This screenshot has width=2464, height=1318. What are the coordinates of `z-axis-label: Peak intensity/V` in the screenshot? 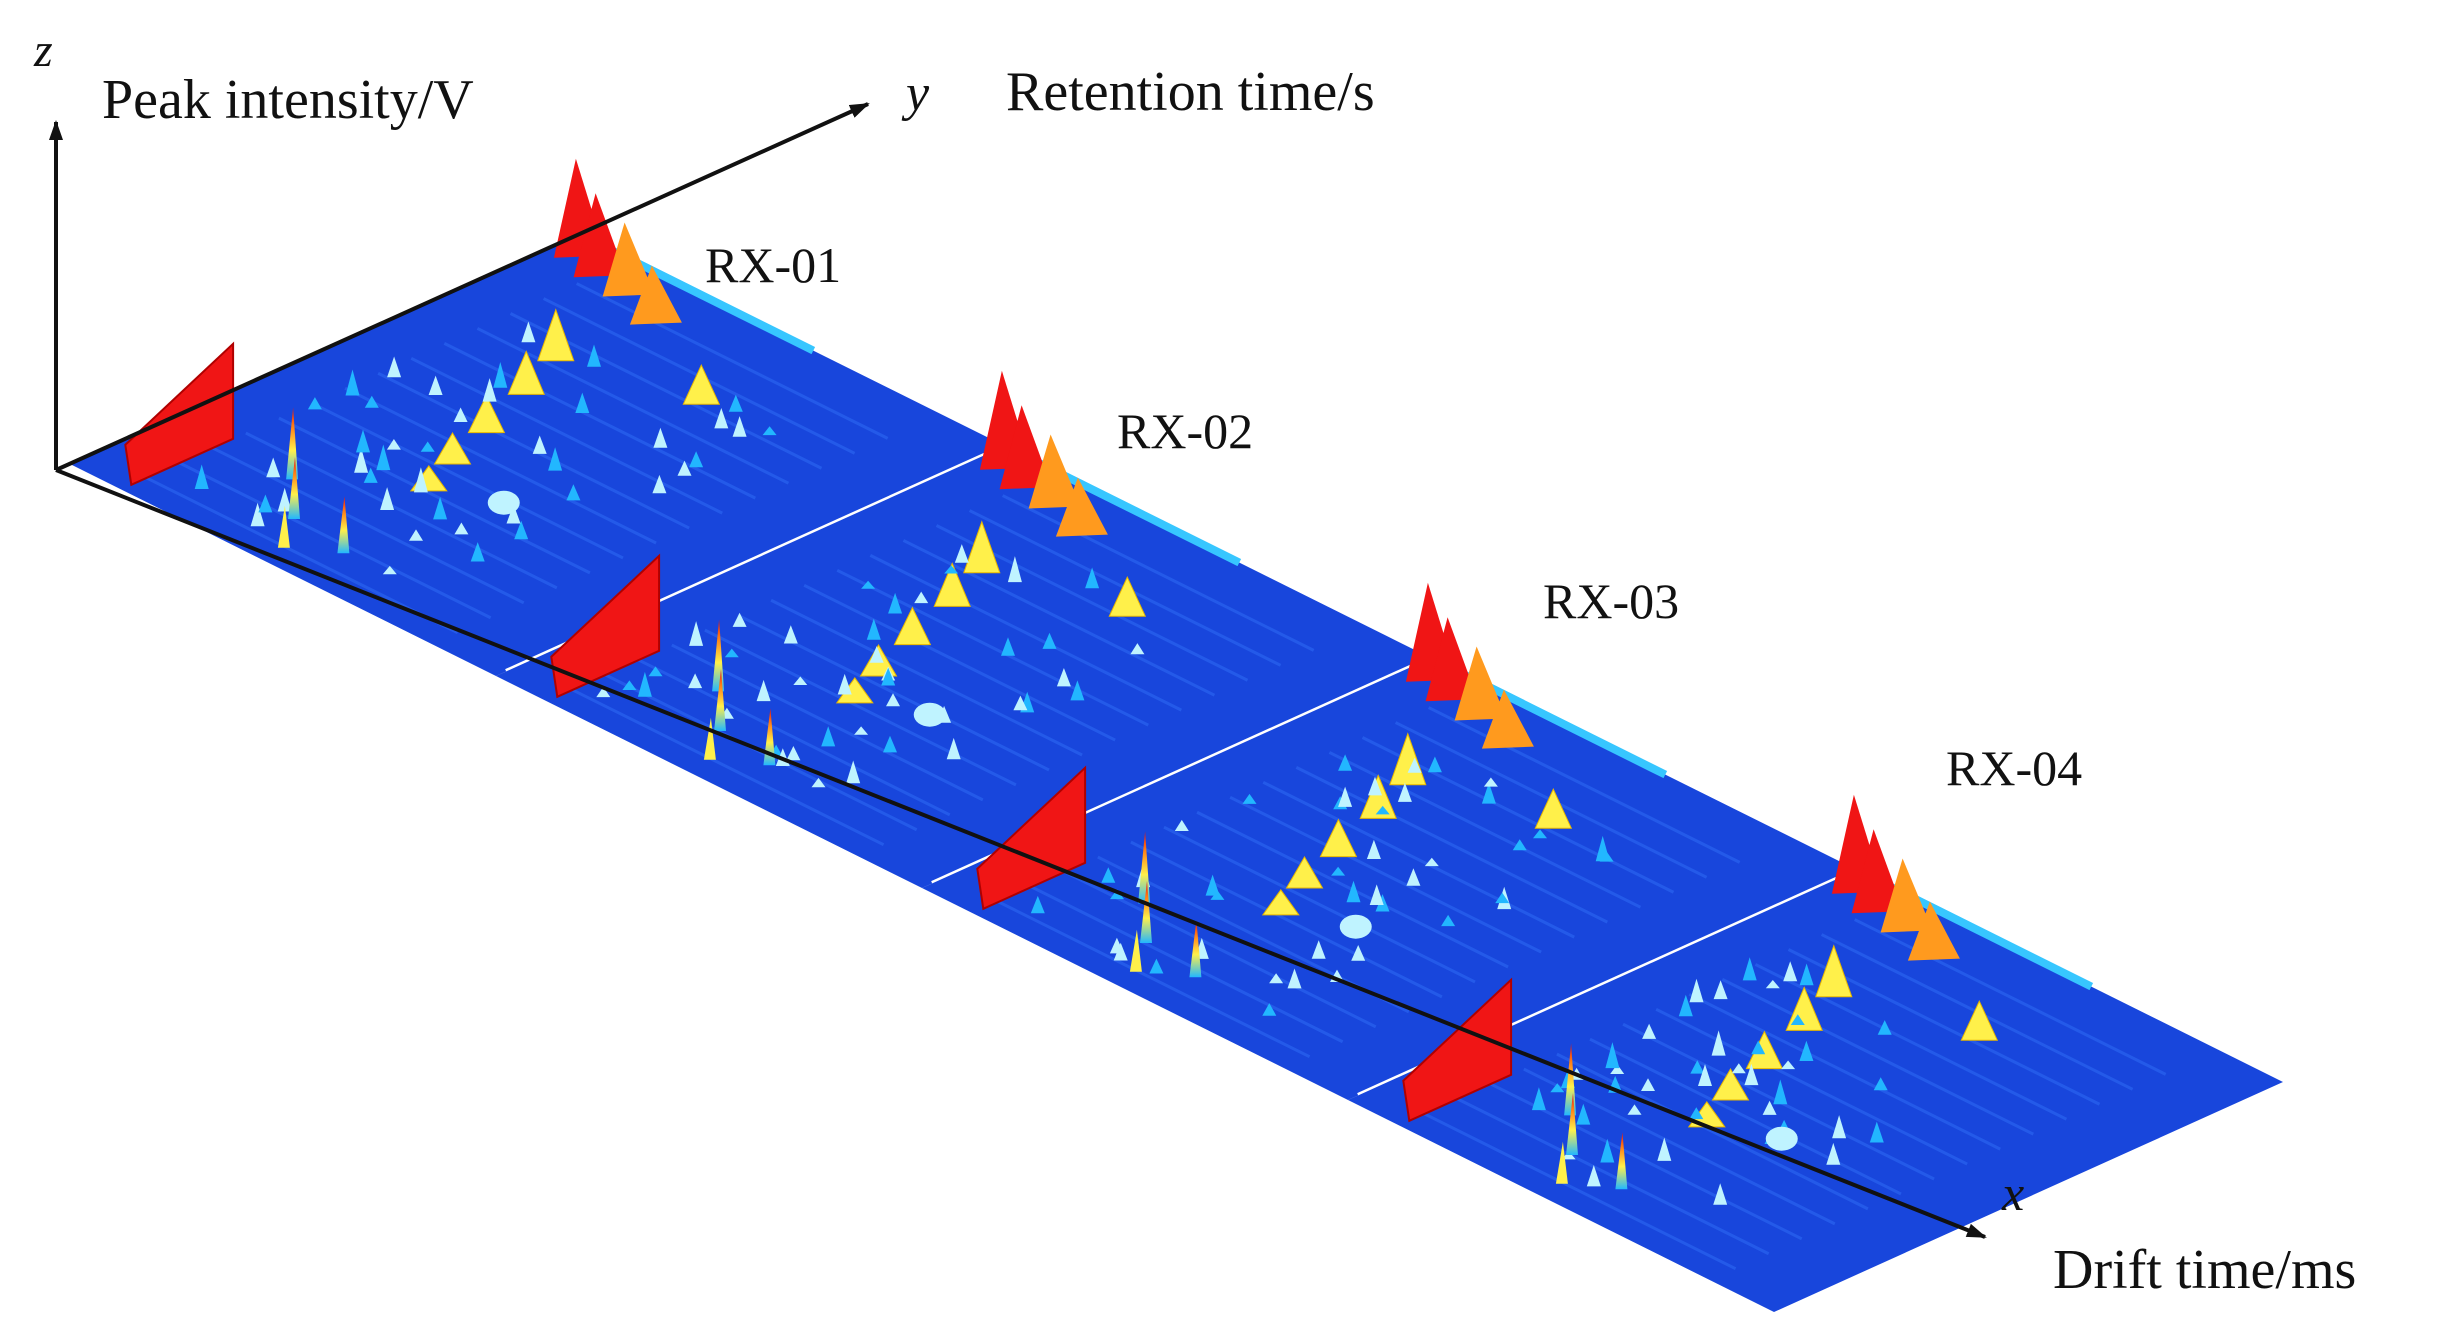 It's located at (288, 100).